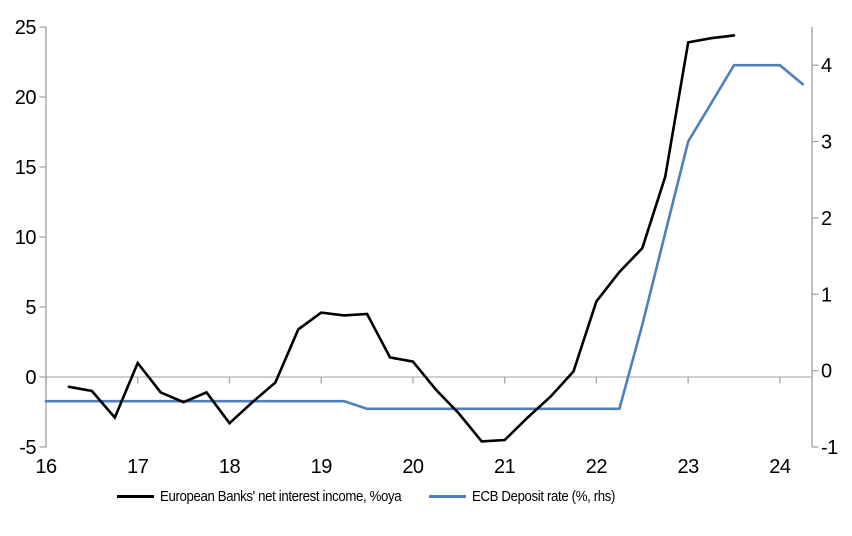  Describe the element at coordinates (413, 467) in the screenshot. I see `x-axis-tick-label: 20` at that location.